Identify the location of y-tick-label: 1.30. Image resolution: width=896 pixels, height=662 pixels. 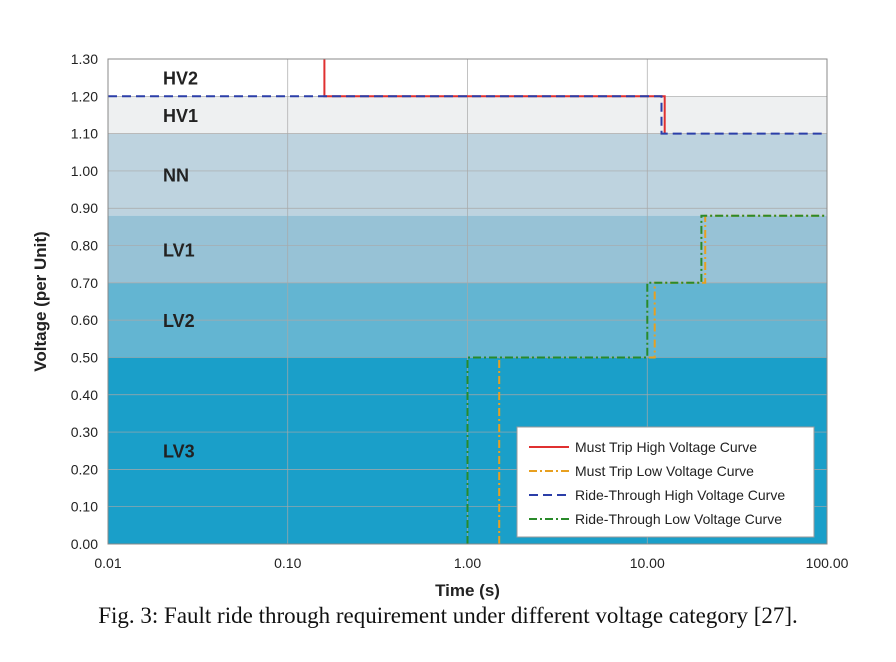
(84, 59).